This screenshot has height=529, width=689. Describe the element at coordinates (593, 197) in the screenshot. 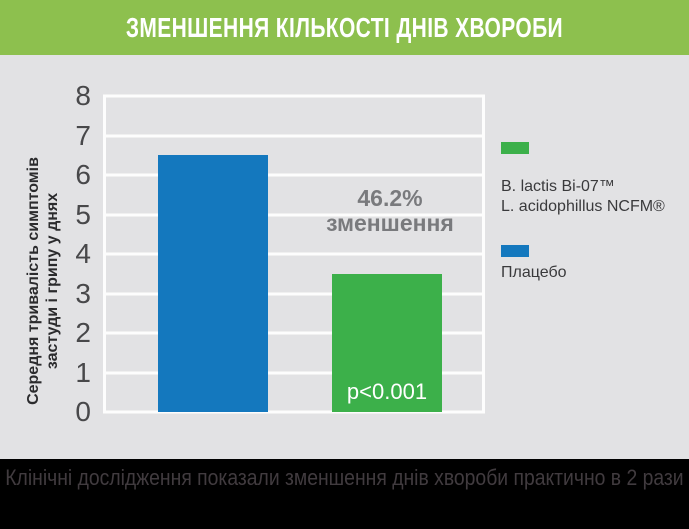

I see `legend-label-probiotic: B. lactis Bi-07™ L. acidophillus NCFM®` at that location.